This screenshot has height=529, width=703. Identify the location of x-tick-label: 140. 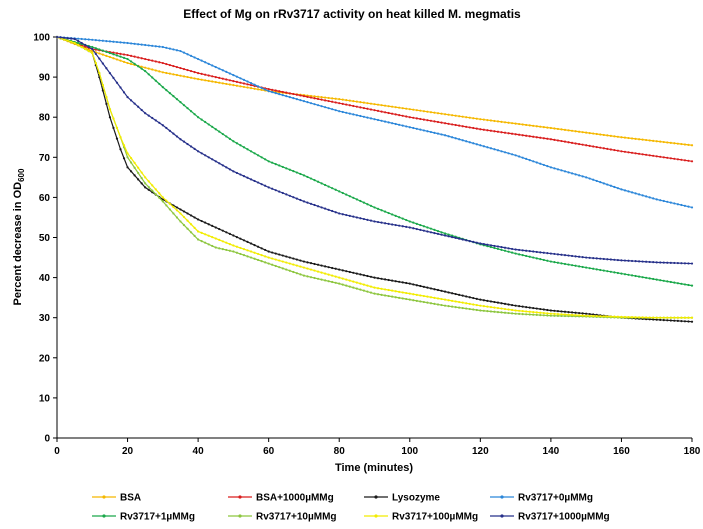
(551, 451).